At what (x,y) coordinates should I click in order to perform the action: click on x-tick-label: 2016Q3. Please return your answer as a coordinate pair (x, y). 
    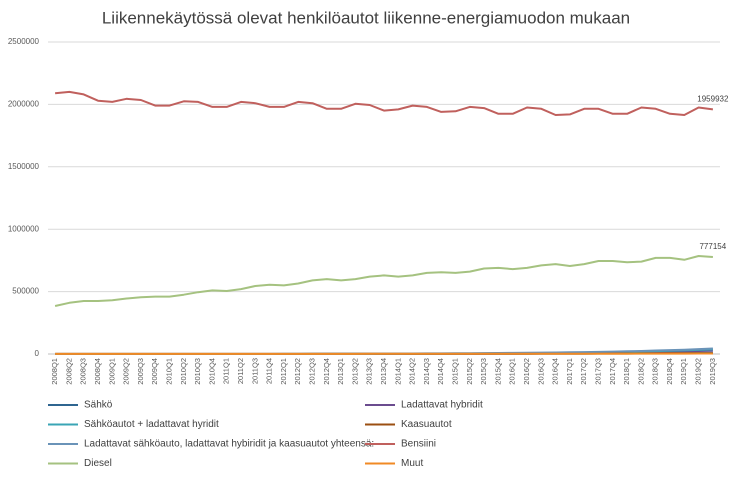
    Looking at the image, I should click on (540, 371).